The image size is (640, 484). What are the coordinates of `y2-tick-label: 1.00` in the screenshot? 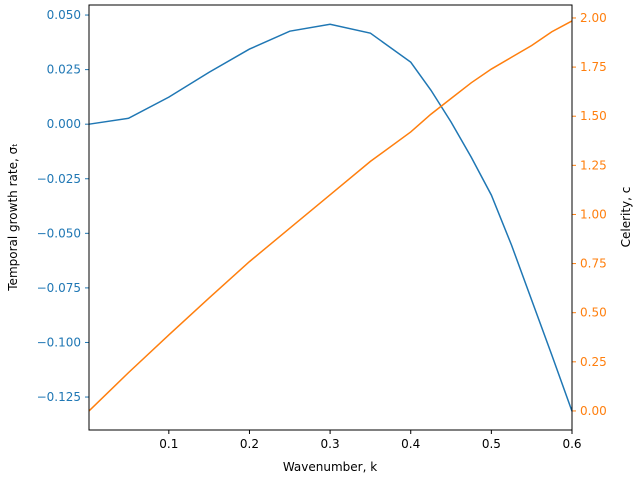 It's located at (593, 214).